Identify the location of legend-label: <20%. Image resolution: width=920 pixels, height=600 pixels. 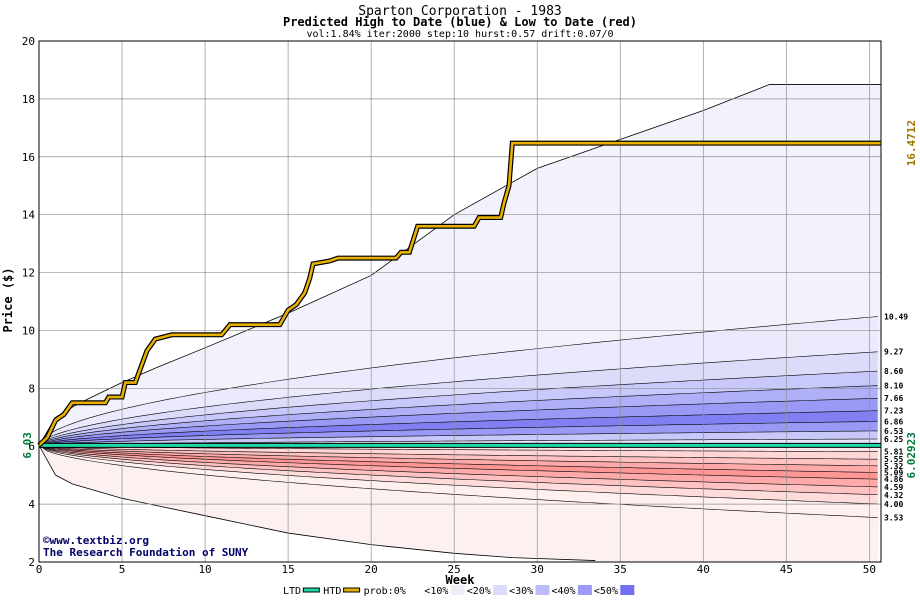
(479, 591).